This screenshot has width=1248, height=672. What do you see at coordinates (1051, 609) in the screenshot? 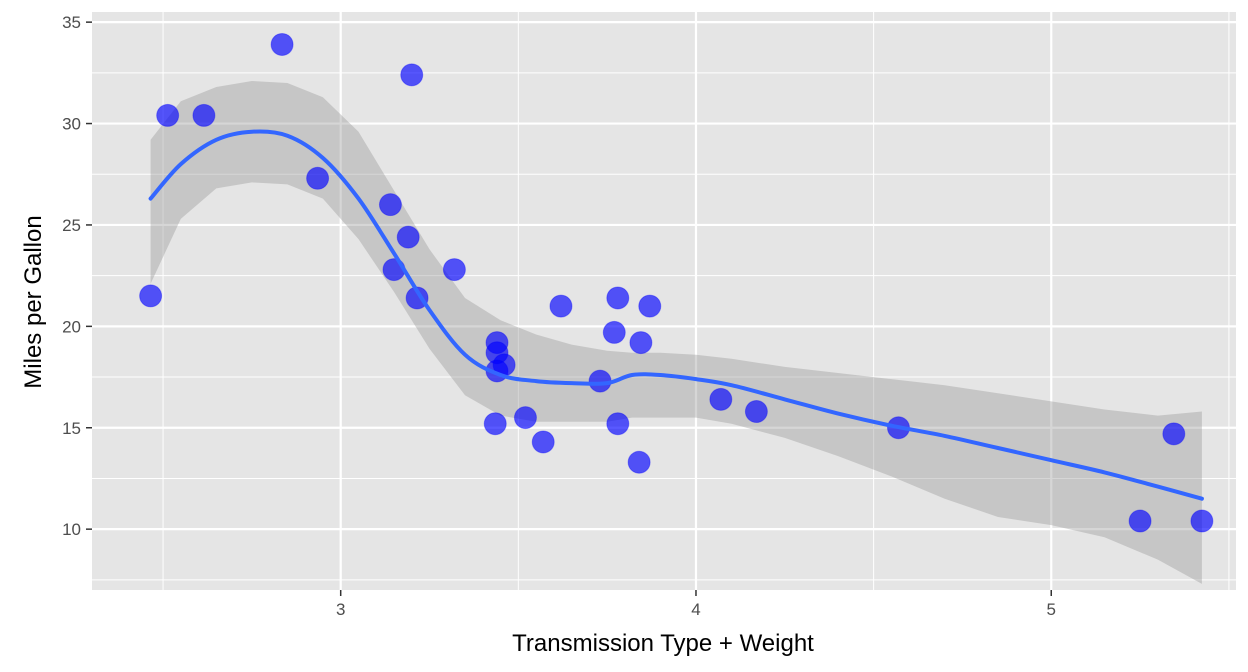
I see `x-tick-label: 5` at bounding box center [1051, 609].